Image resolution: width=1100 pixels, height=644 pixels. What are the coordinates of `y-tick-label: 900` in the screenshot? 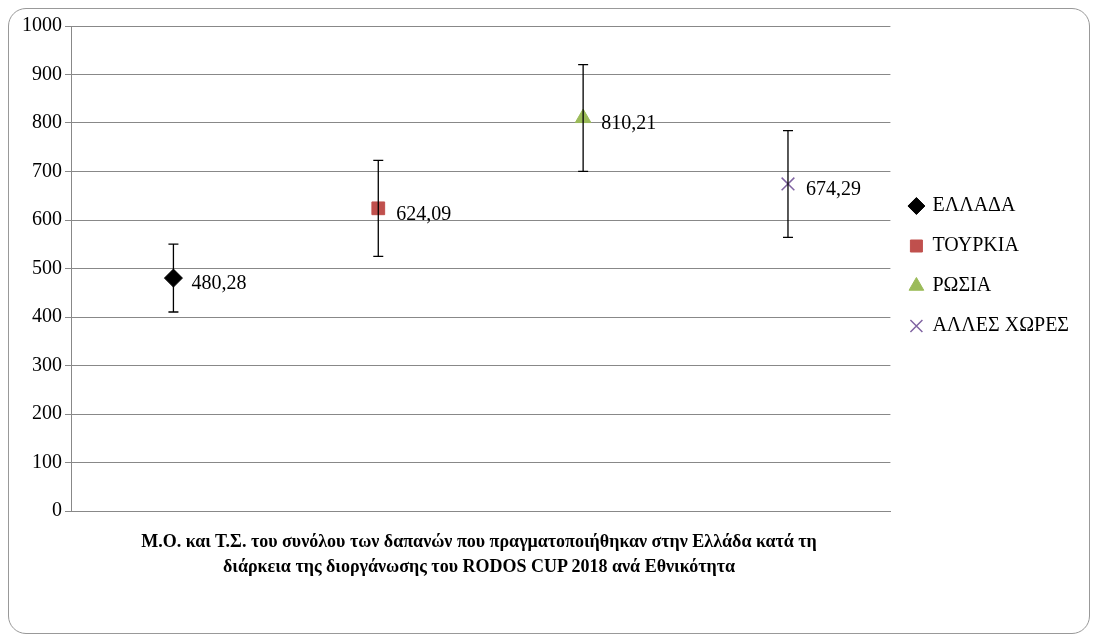 It's located at (47, 72).